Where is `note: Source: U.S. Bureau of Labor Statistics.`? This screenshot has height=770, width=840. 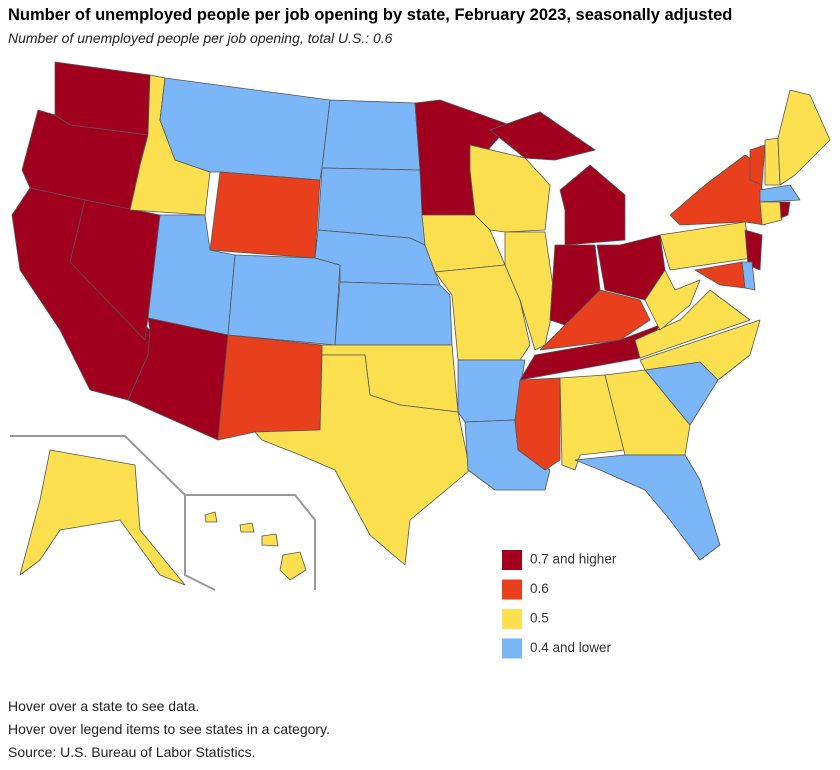 note: Source: U.S. Bureau of Labor Statistics. is located at coordinates (132, 752).